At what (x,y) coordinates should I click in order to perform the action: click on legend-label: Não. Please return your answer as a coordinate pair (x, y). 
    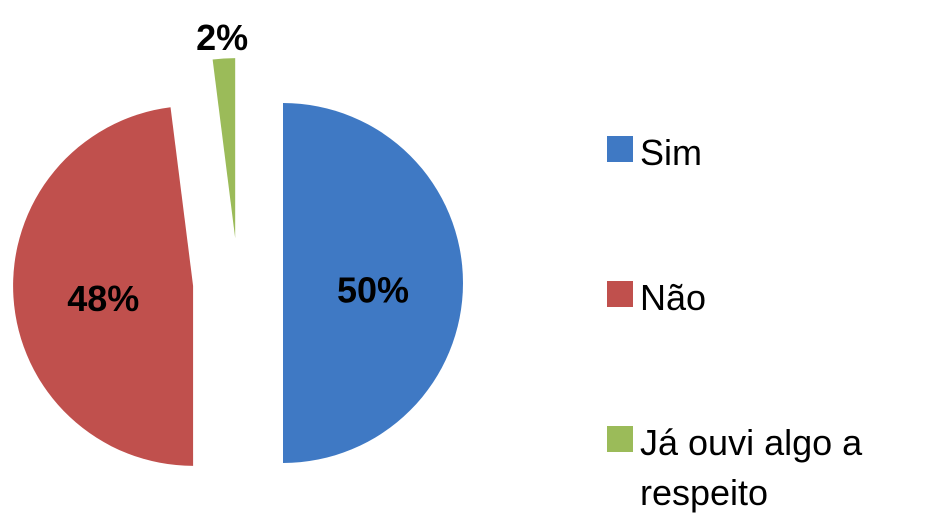
    Looking at the image, I should click on (673, 297).